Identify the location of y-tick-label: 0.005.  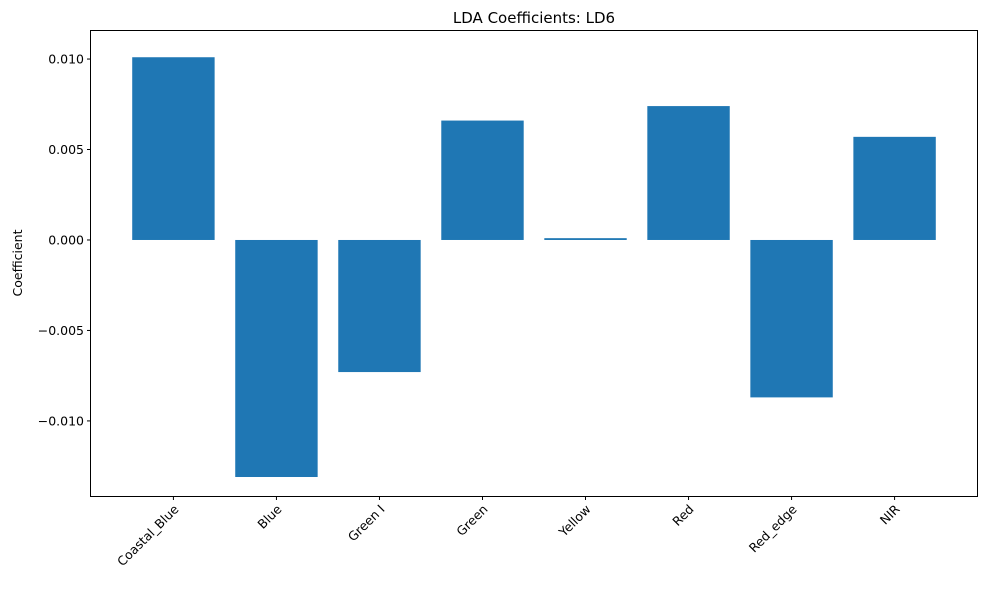
(66, 149).